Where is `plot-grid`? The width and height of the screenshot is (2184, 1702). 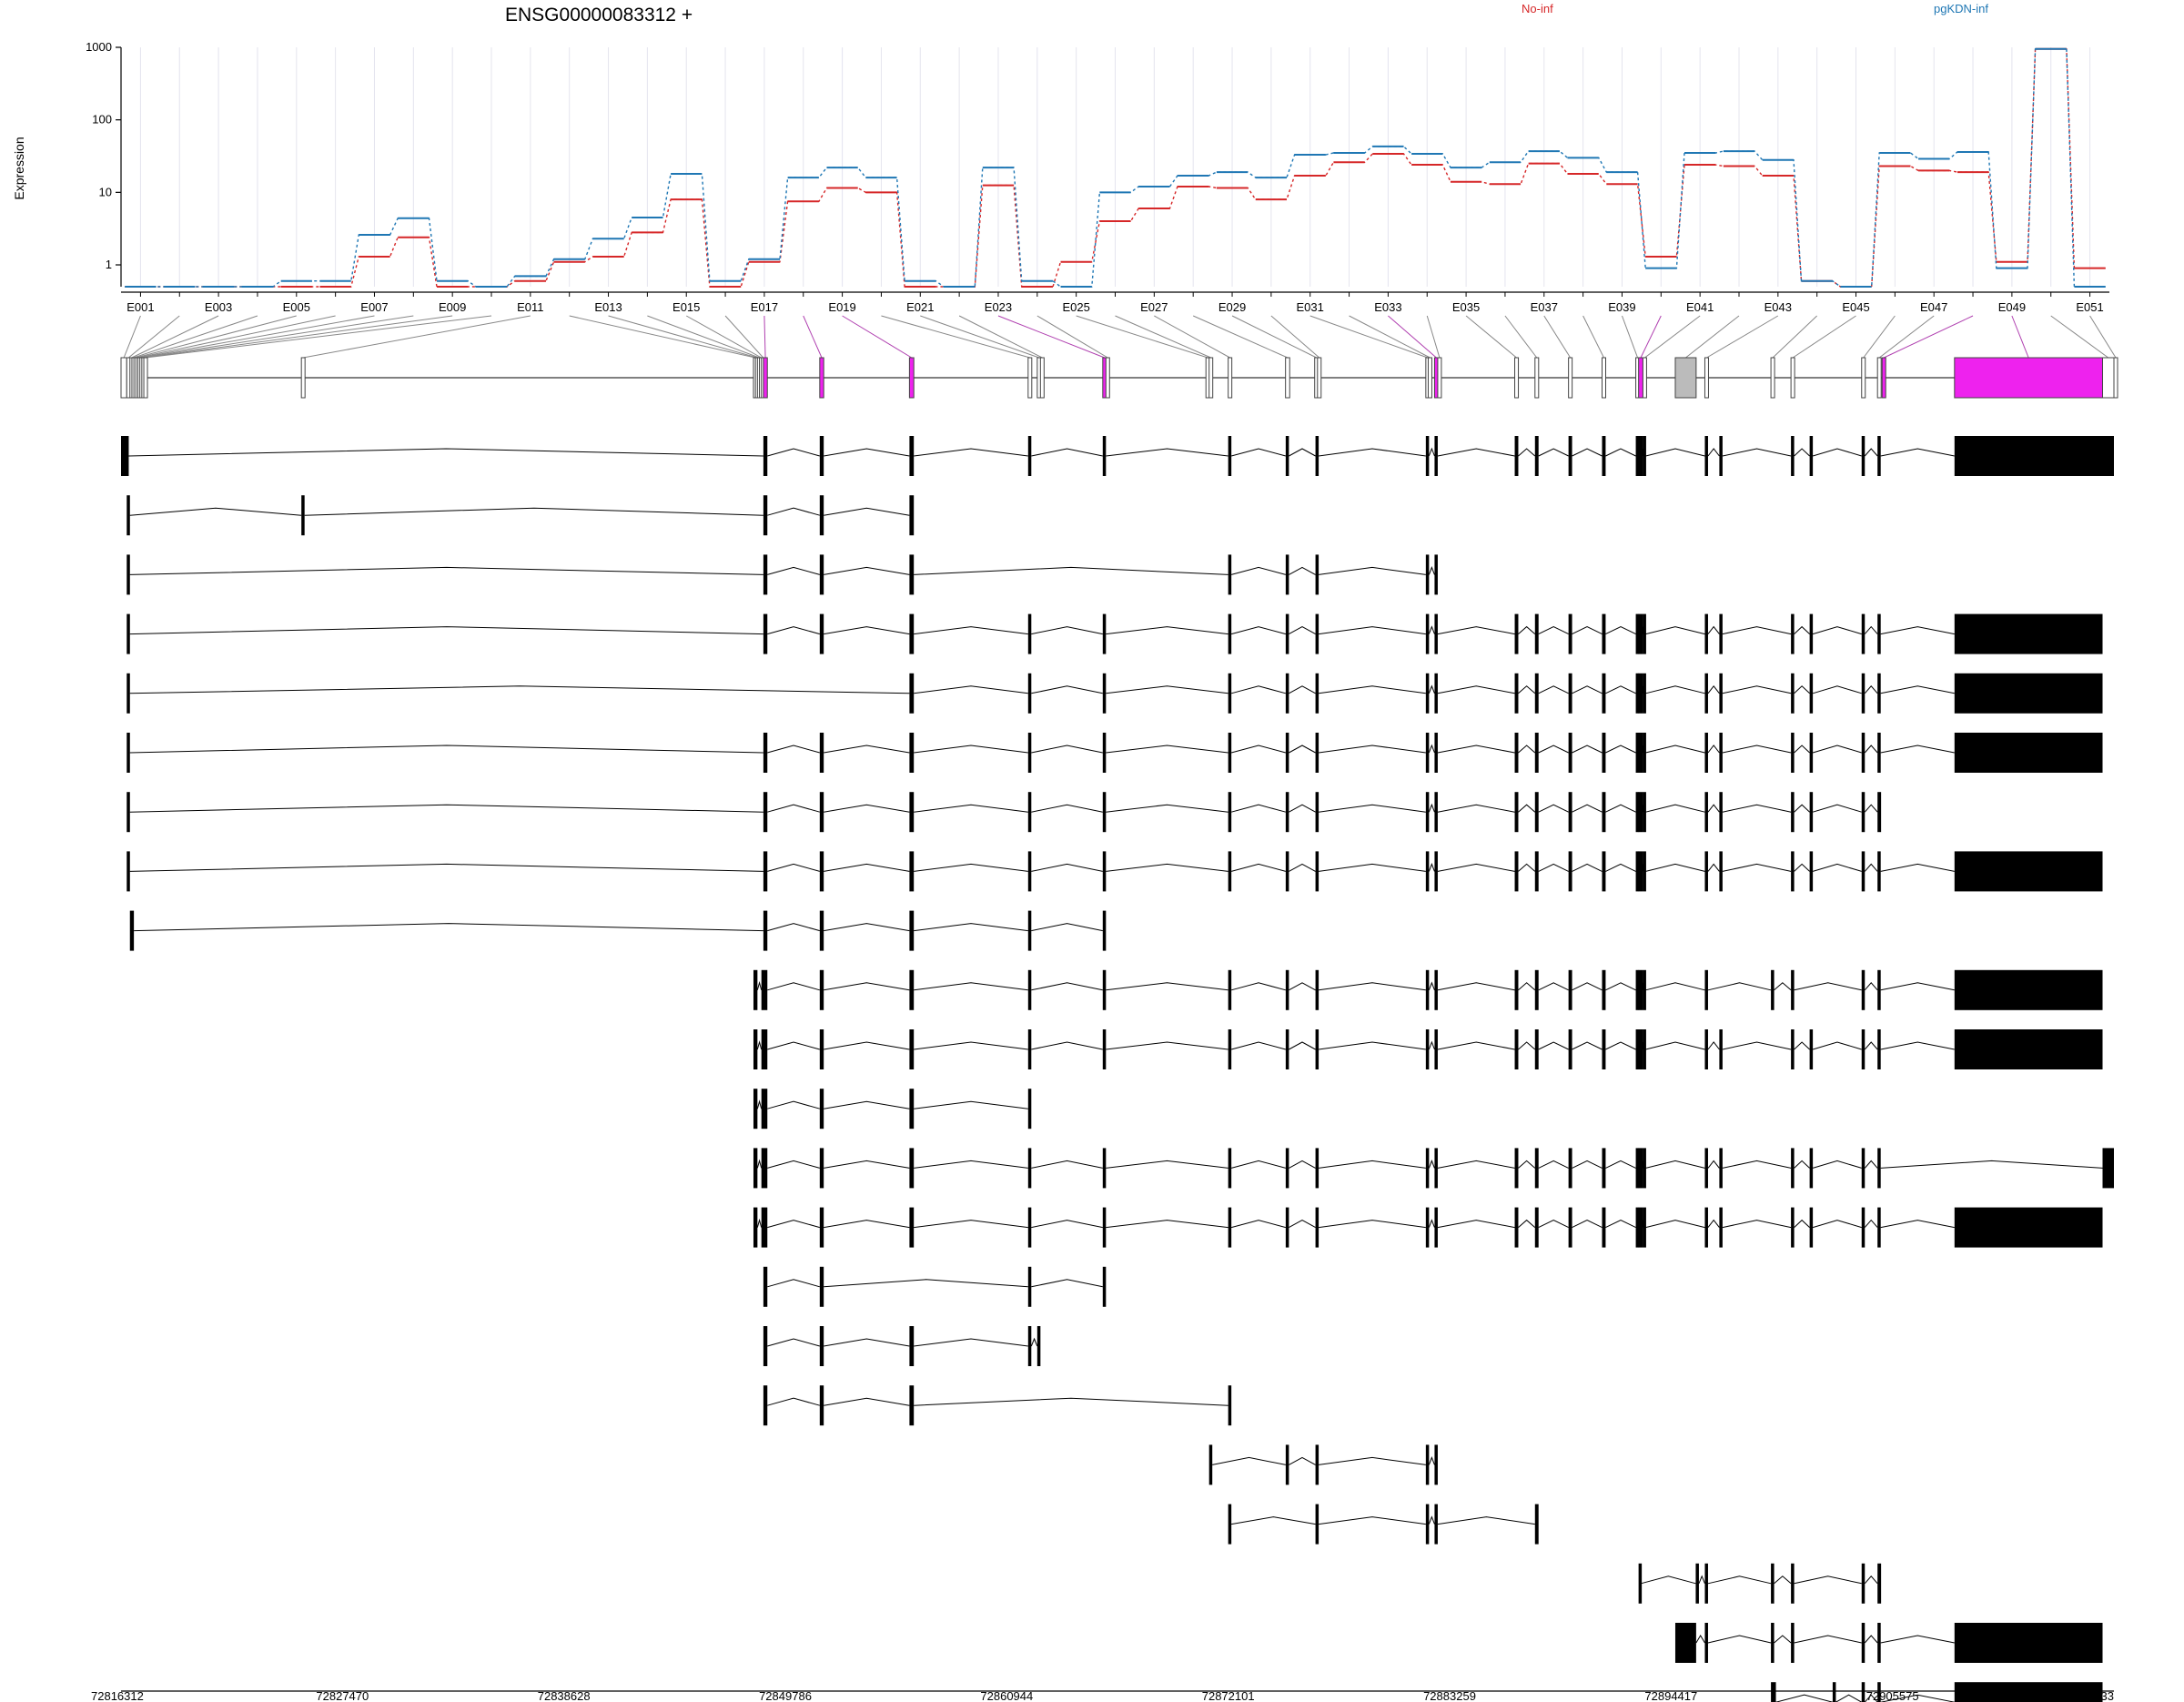
plot-grid is located at coordinates (1115, 167).